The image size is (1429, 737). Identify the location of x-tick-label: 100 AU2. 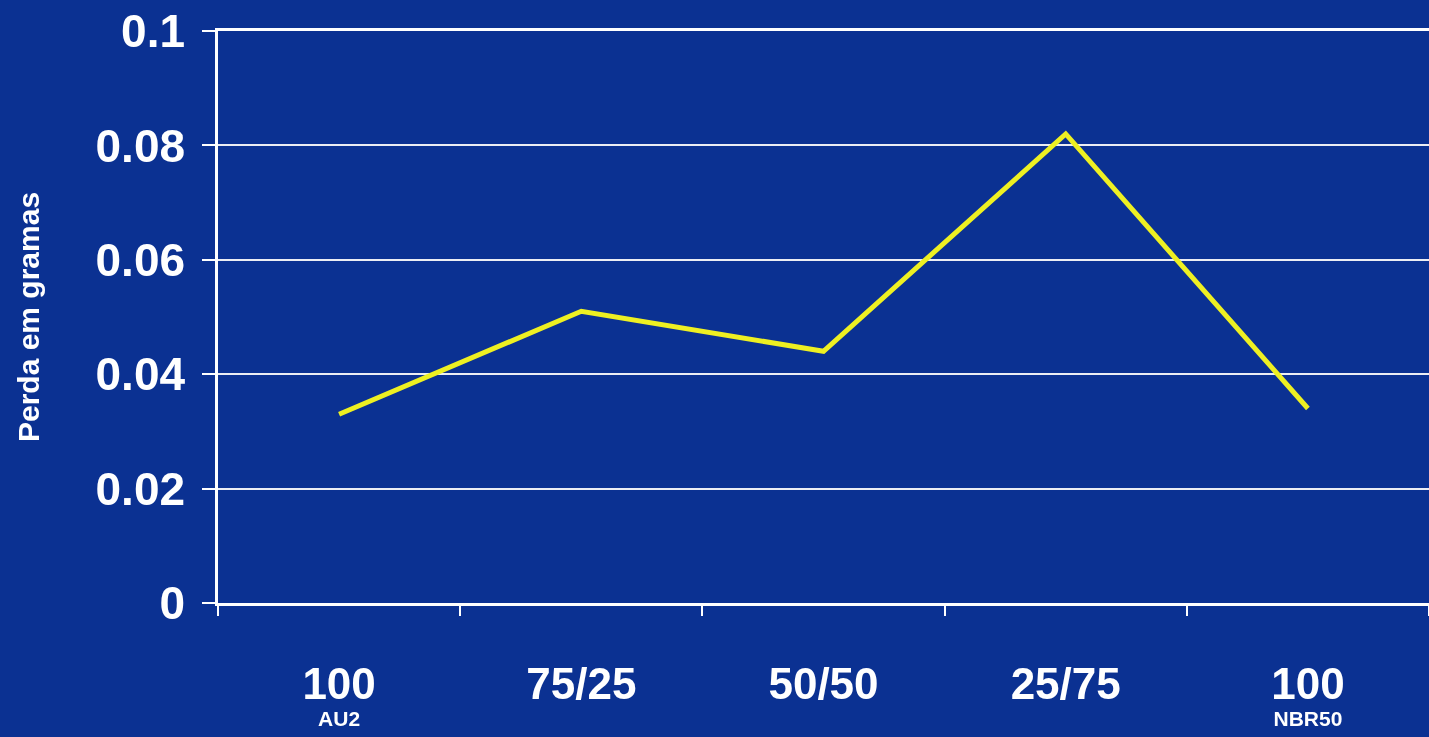
(339, 694).